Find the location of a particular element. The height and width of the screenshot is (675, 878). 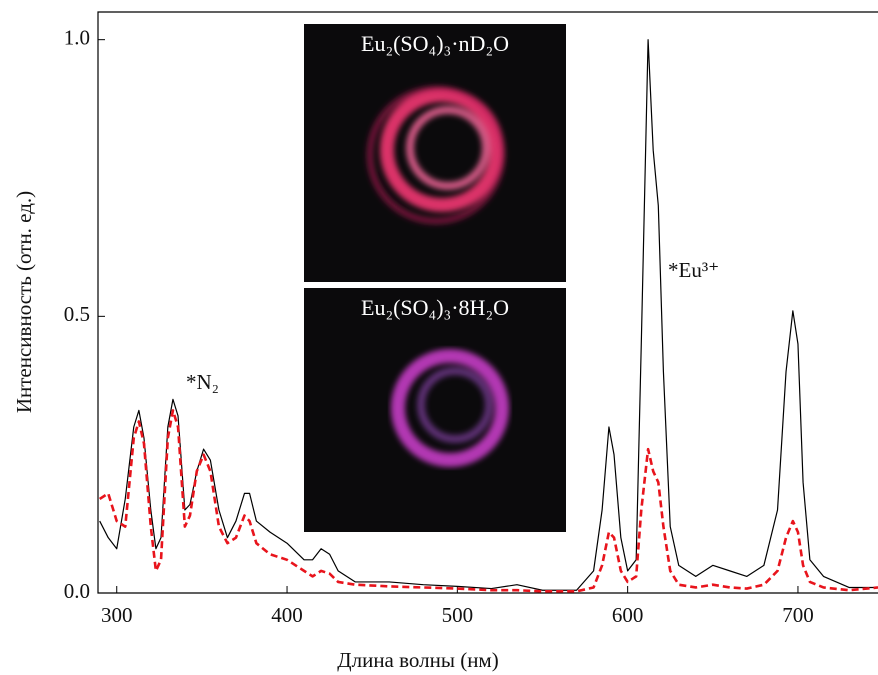

x-tick-label: 300 is located at coordinates (117, 615).